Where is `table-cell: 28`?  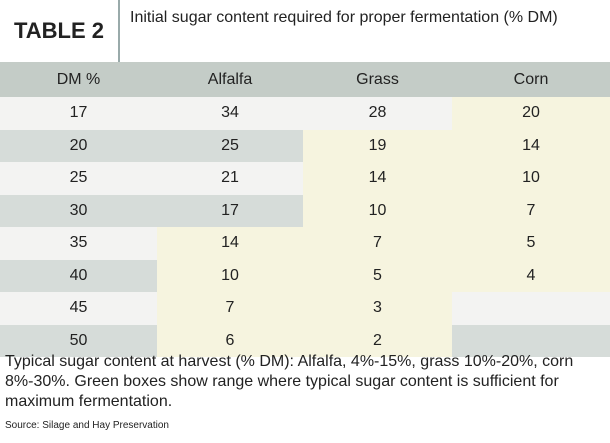 table-cell: 28 is located at coordinates (377, 113).